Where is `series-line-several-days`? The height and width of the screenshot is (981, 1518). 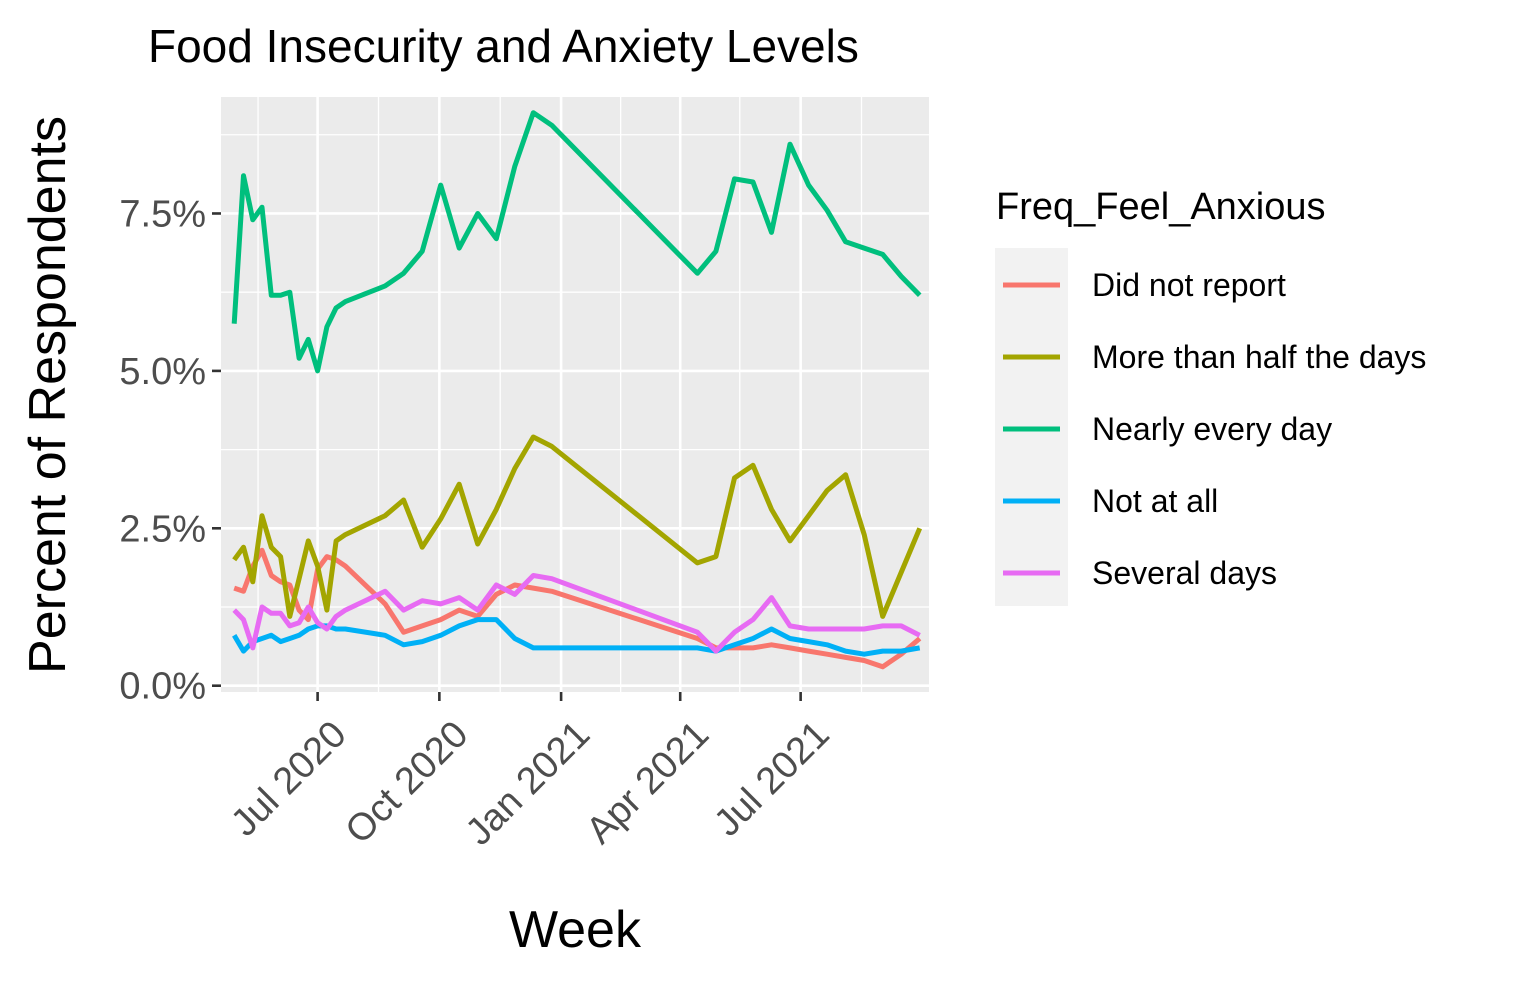 series-line-several-days is located at coordinates (576, 613).